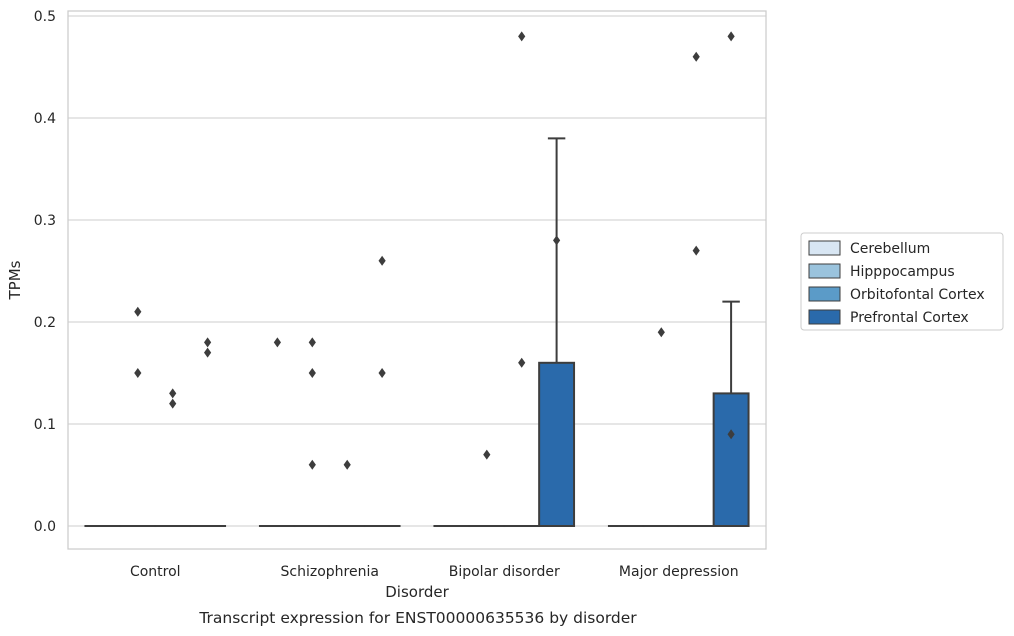 Image resolution: width=1014 pixels, height=636 pixels. What do you see at coordinates (45, 323) in the screenshot?
I see `y-tick-label: 0.2` at bounding box center [45, 323].